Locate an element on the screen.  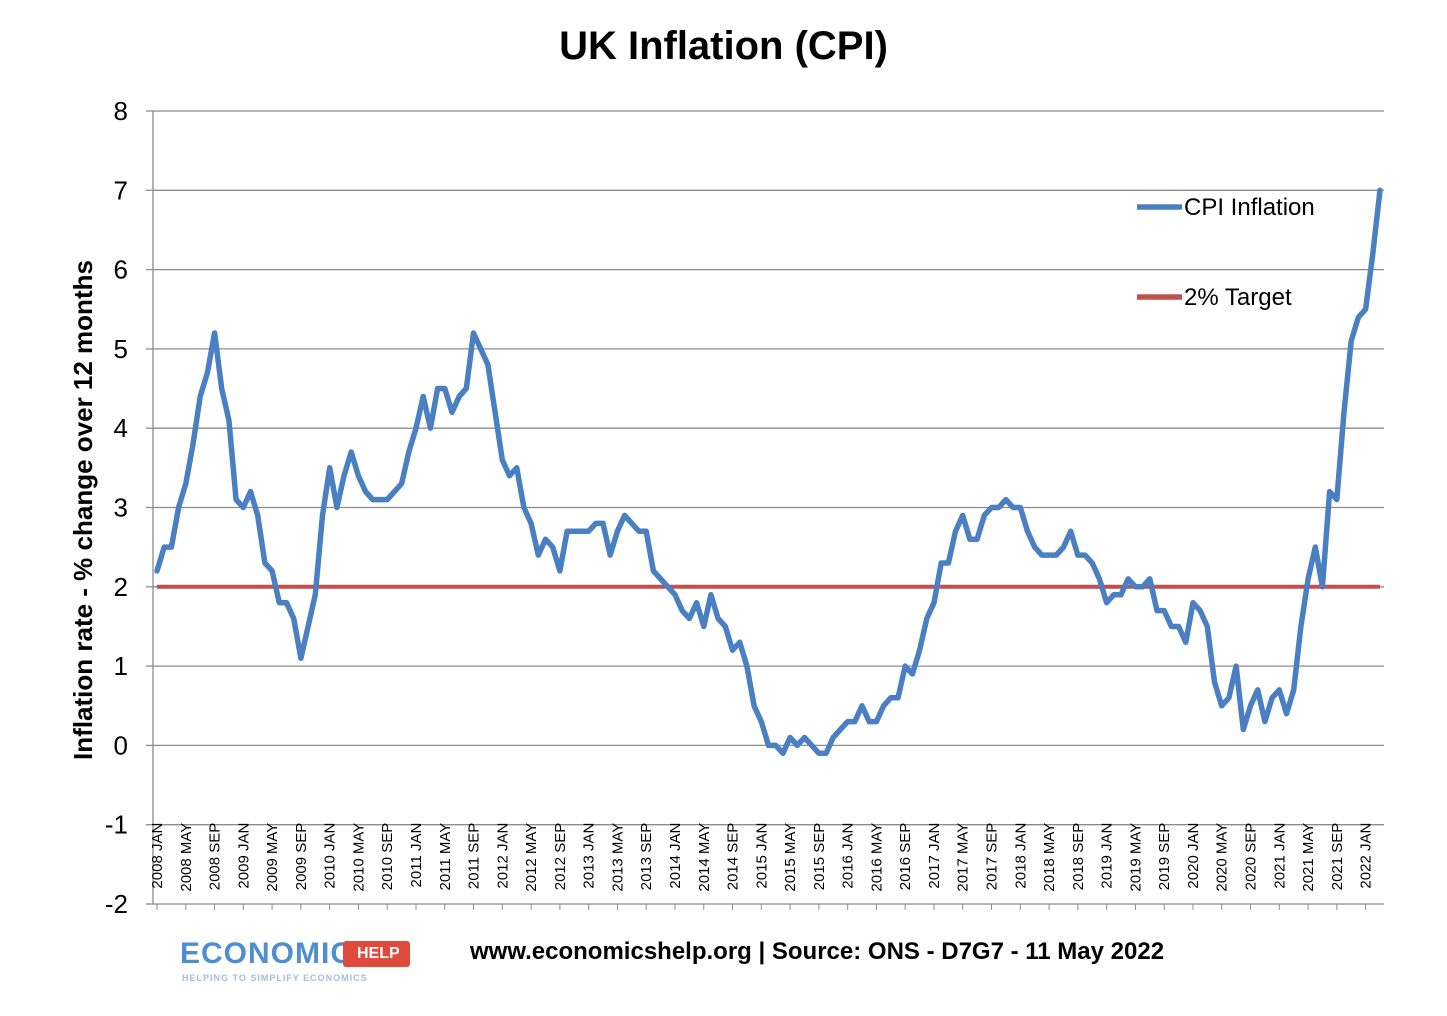
x-tick-label: 2017 SEP is located at coordinates (992, 857).